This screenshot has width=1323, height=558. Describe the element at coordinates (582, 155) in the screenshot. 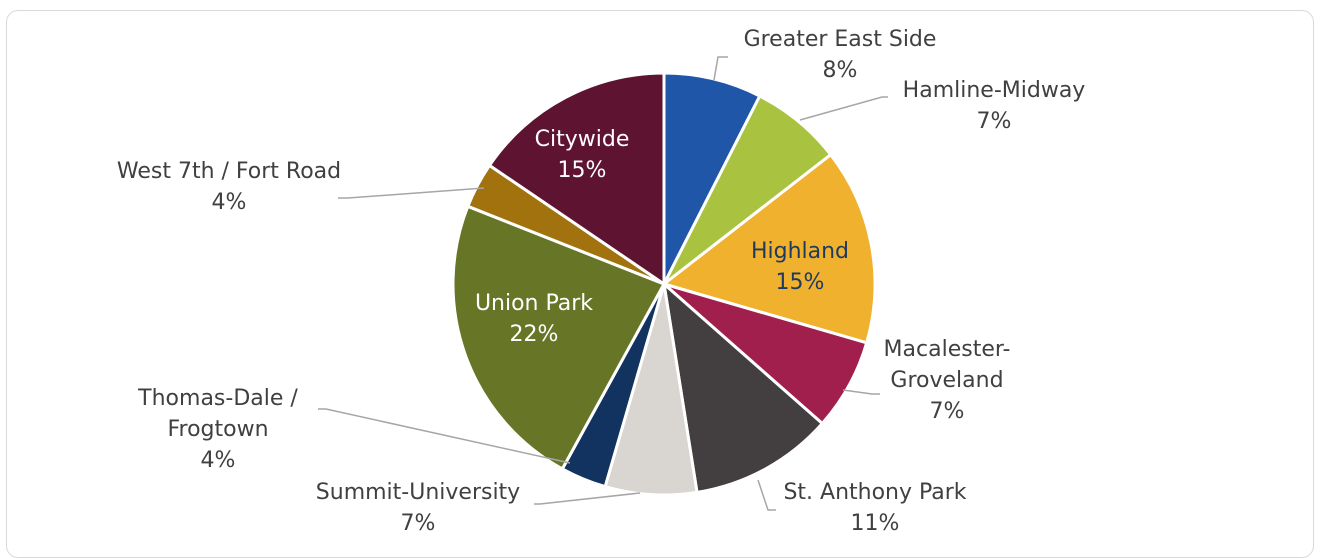

I see `data-label-citywide: Citywide 15%` at that location.